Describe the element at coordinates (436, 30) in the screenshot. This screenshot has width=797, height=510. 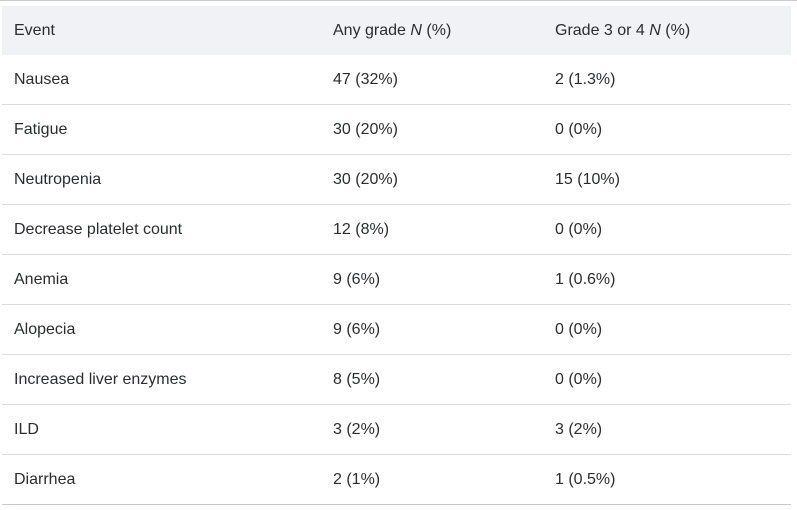
I see `column-header-any-grade-suffix: (%)` at that location.